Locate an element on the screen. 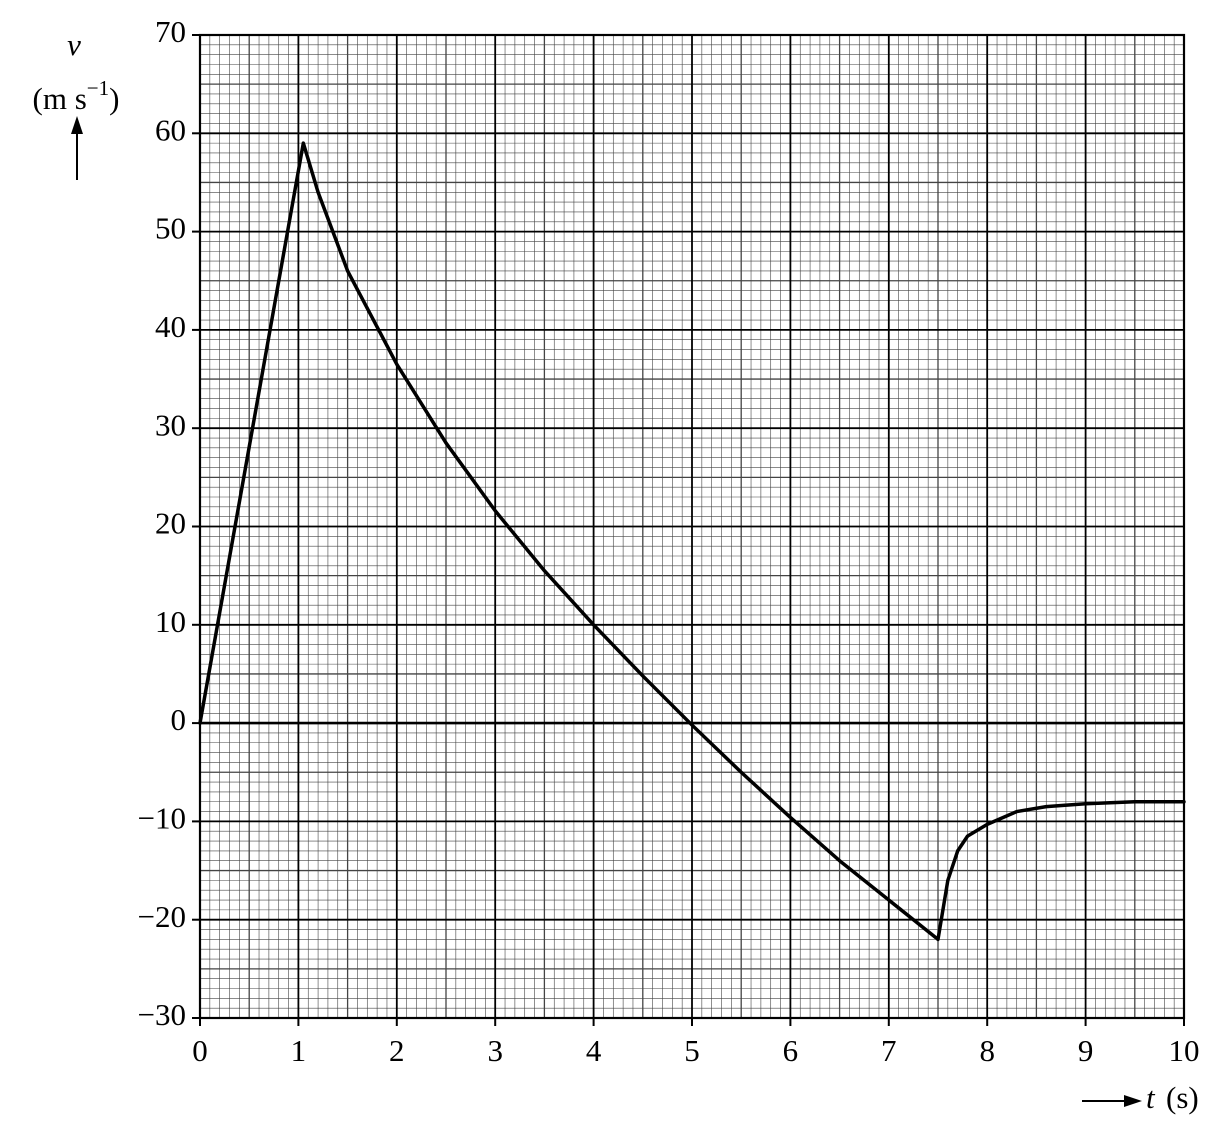 The image size is (1228, 1146). x-tick-label: 5 is located at coordinates (692, 1050).